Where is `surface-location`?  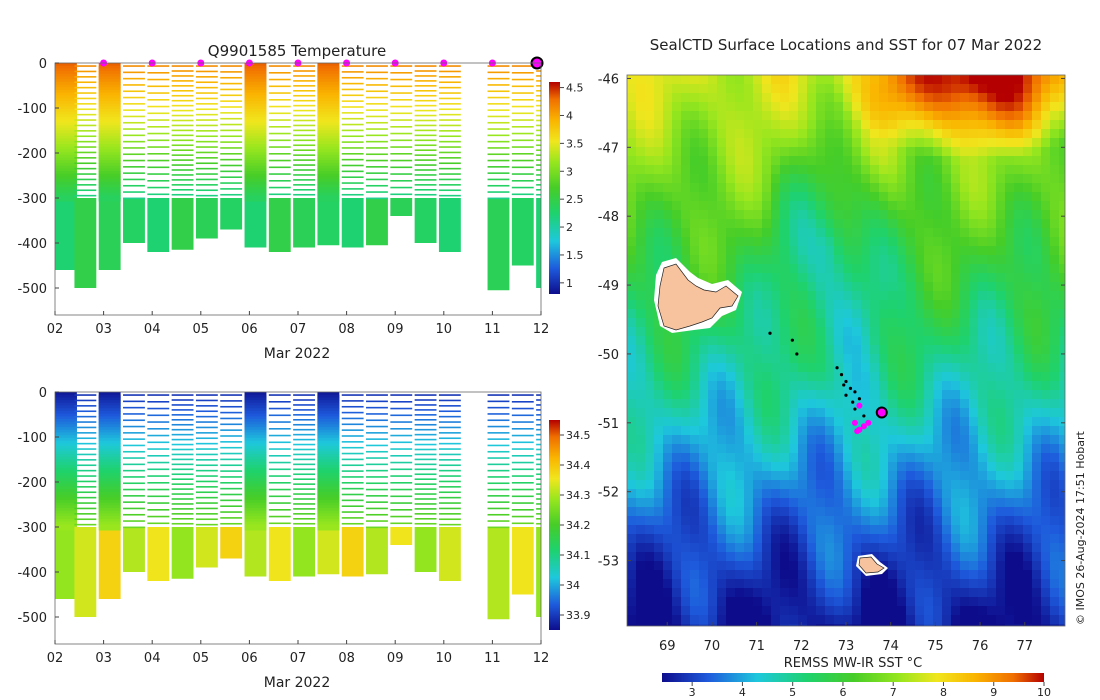 surface-location is located at coordinates (857, 431).